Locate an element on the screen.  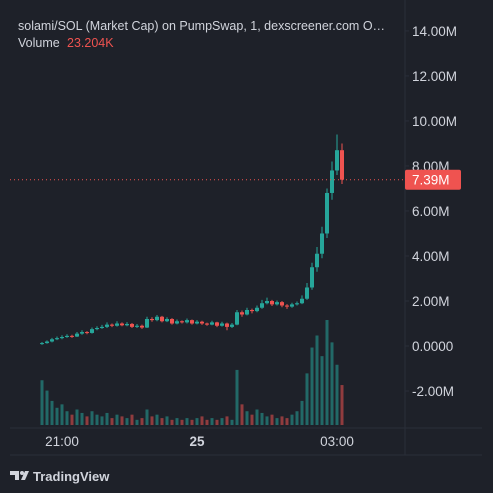
y-tick-label: -2.00M is located at coordinates (433, 391).